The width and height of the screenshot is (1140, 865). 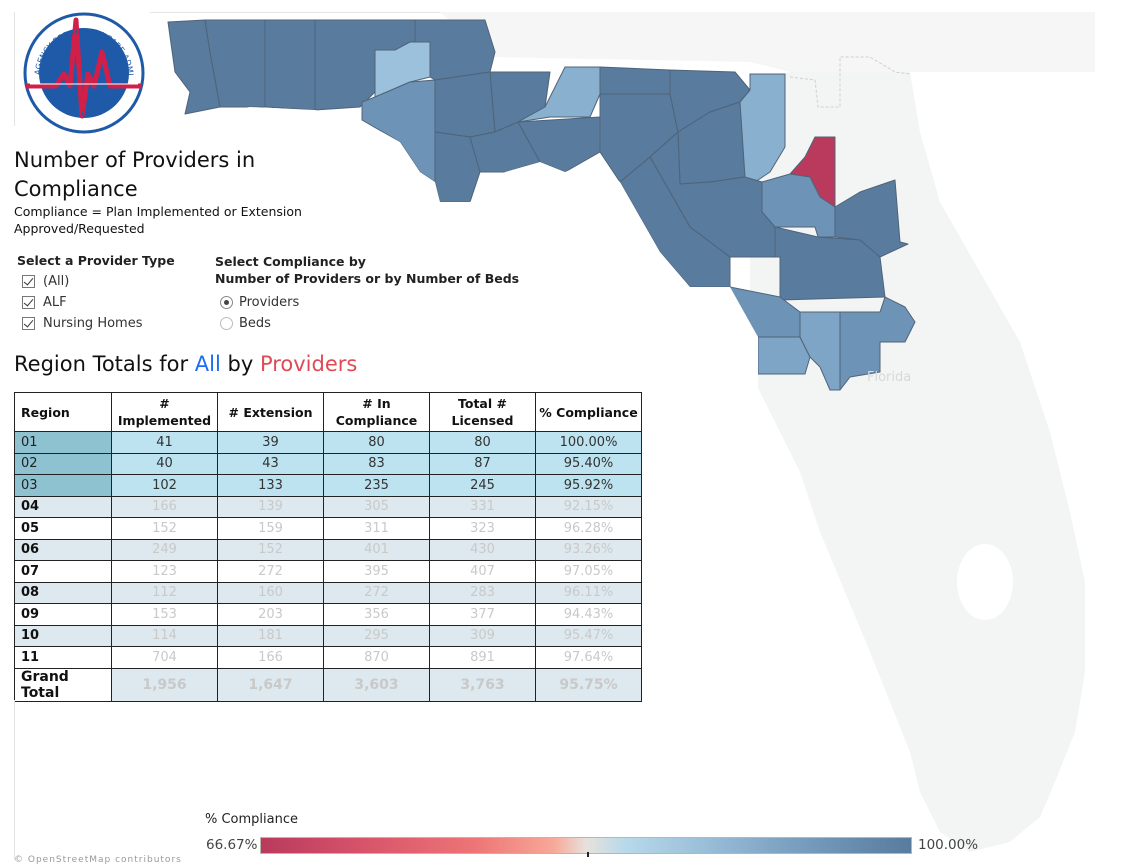 I want to click on licensed-cell: 245, so click(x=482, y=485).